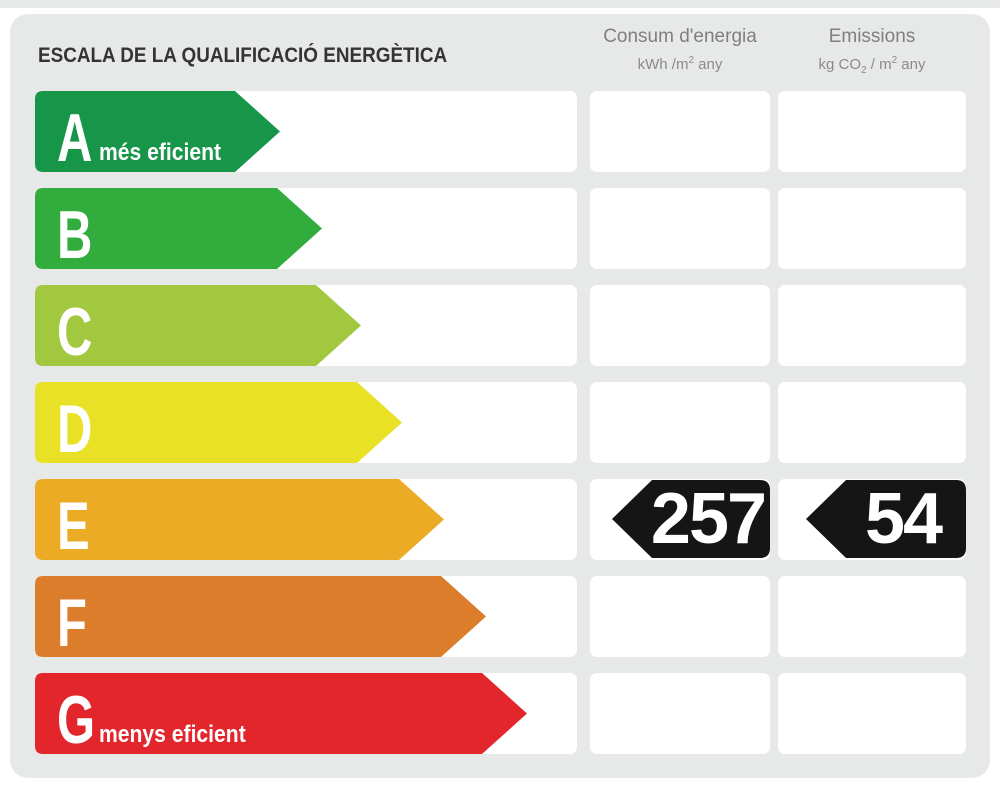  What do you see at coordinates (72, 623) in the screenshot?
I see `rating-letter-f: F` at bounding box center [72, 623].